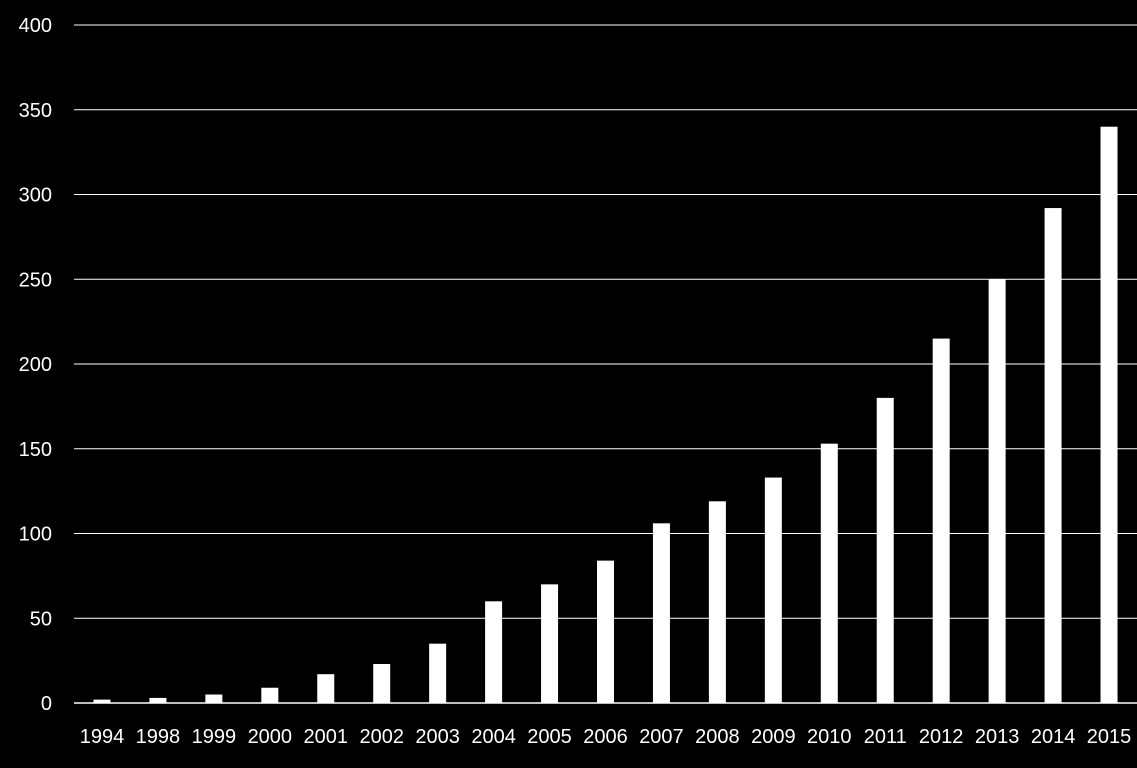 The height and width of the screenshot is (768, 1137). Describe the element at coordinates (1053, 455) in the screenshot. I see `bar-2014` at that location.